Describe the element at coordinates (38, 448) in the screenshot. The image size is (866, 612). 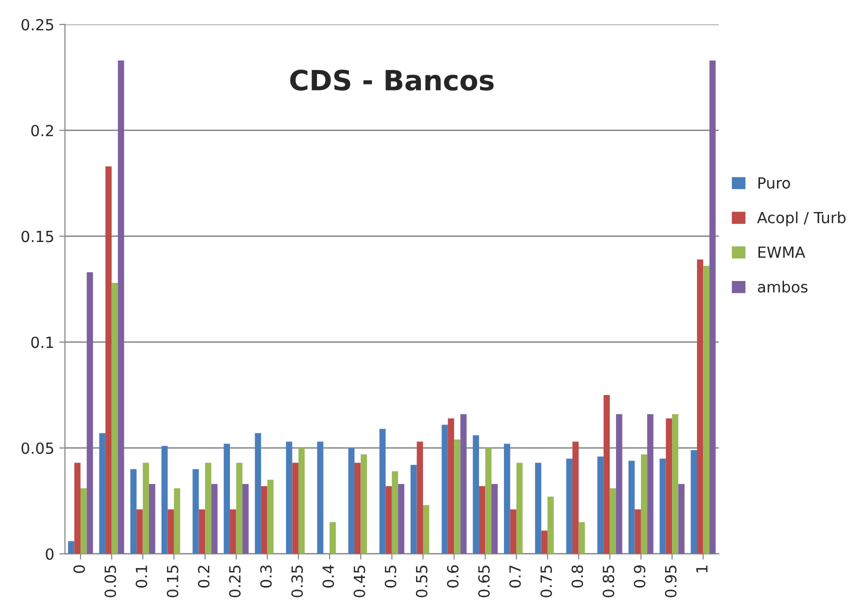
I see `y-tick-label: 0.05` at that location.